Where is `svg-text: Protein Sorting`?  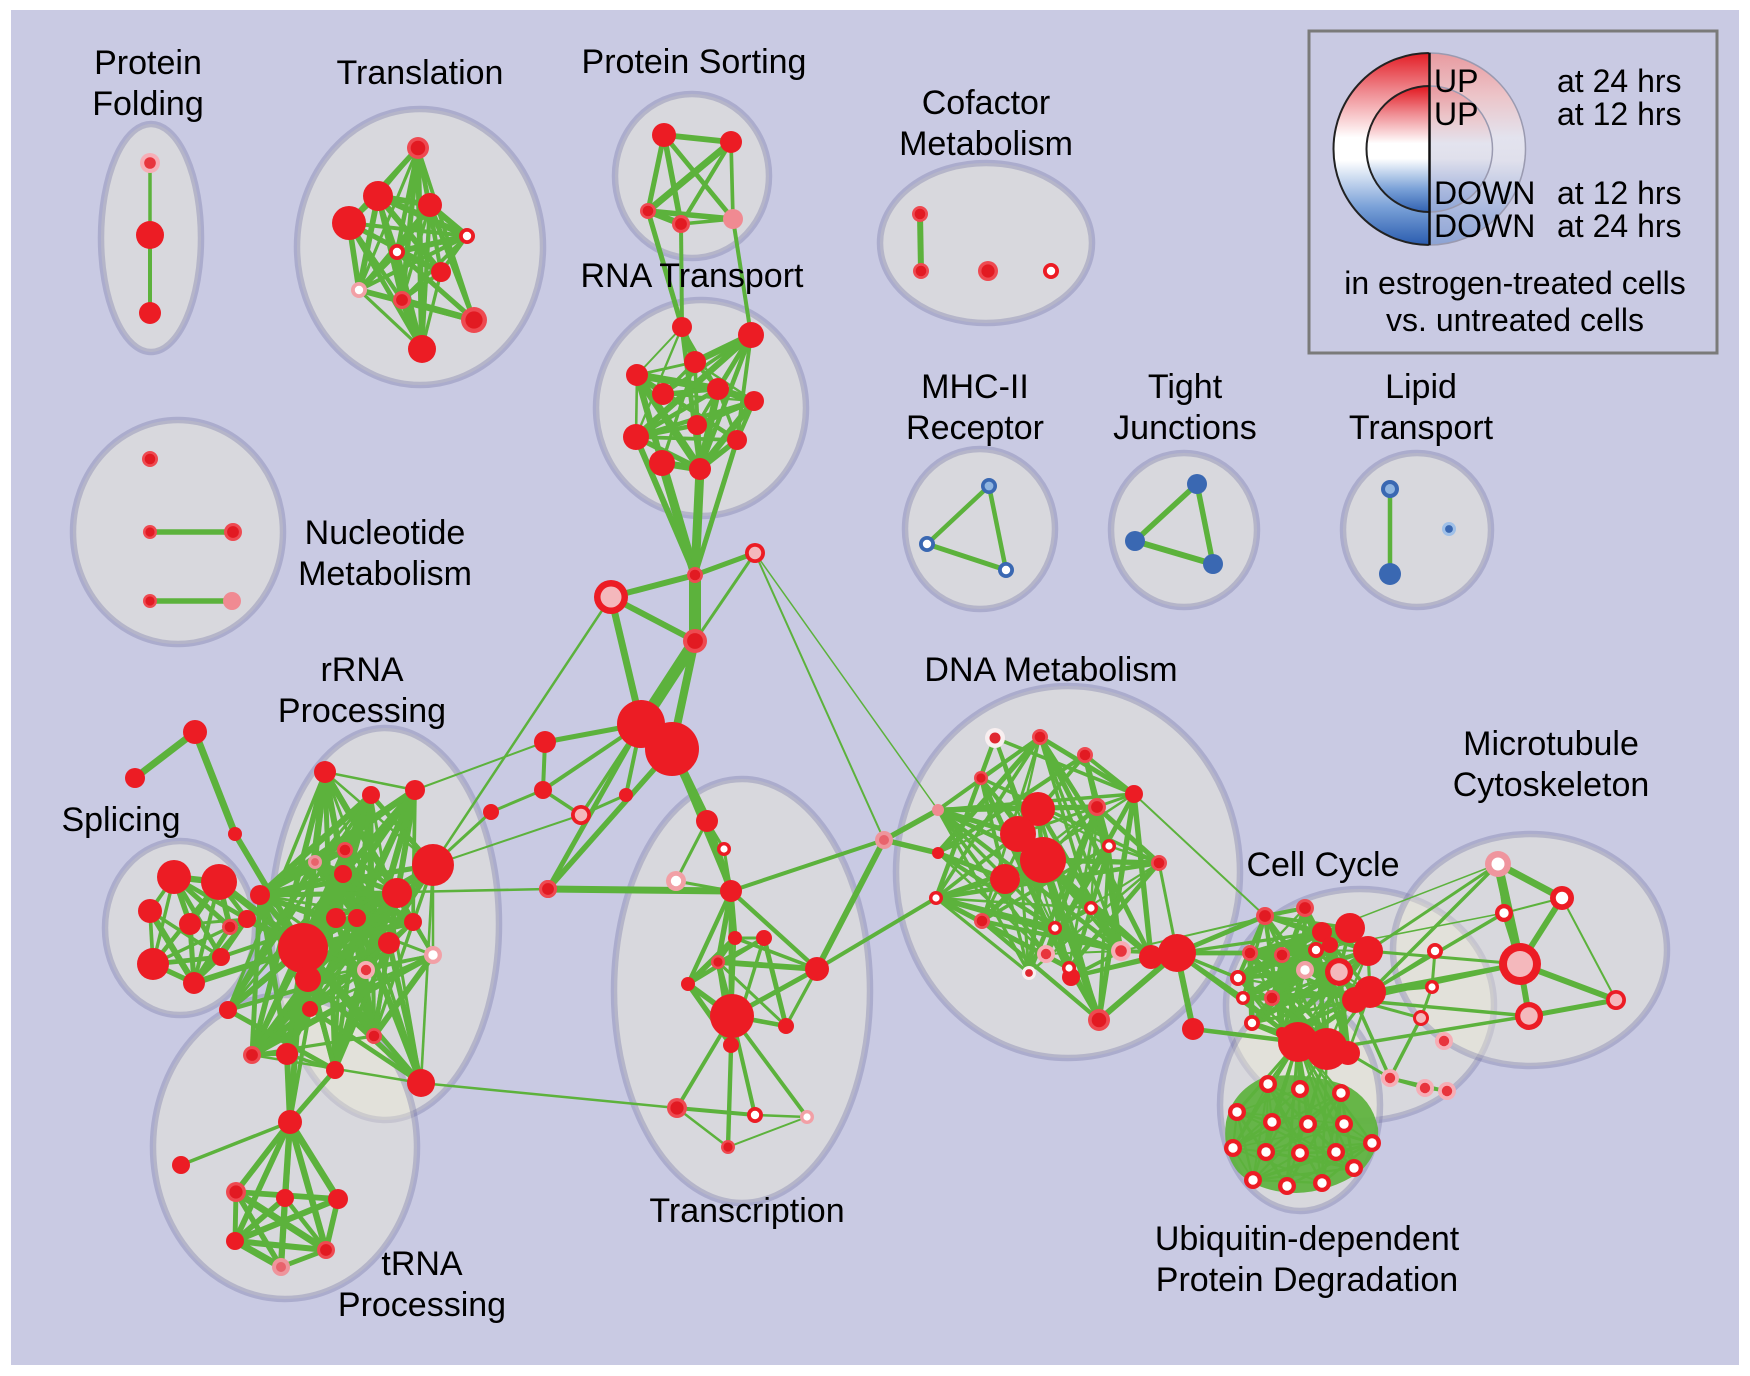 svg-text: Protein Sorting is located at coordinates (694, 62).